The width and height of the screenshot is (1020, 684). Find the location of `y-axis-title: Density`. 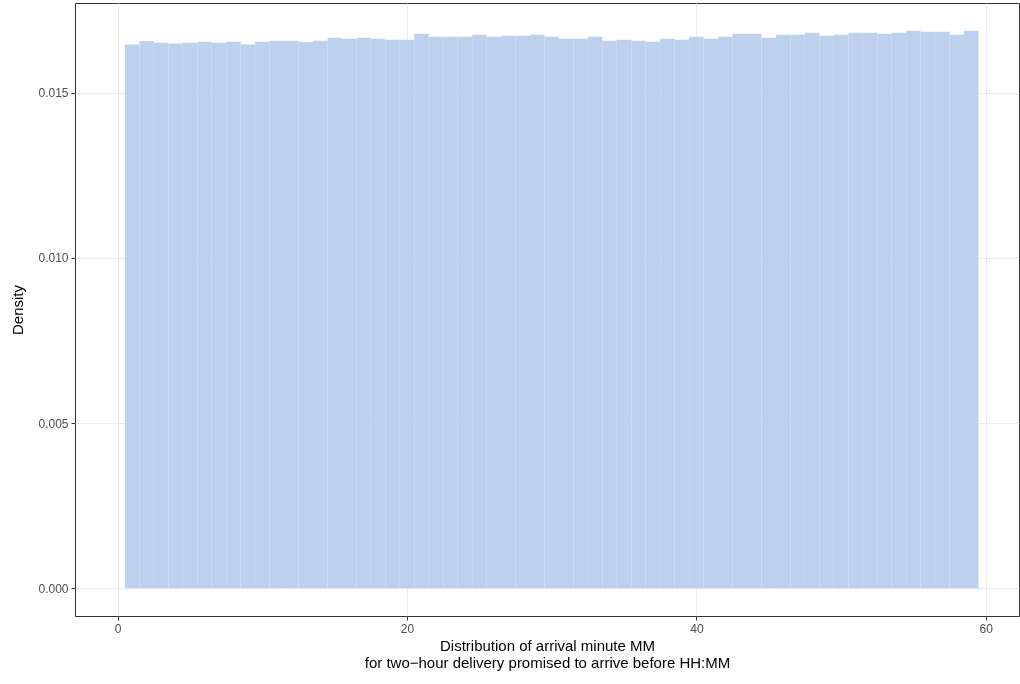

y-axis-title: Density is located at coordinates (18, 310).